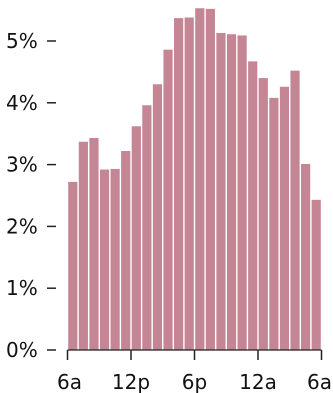 Image resolution: width=333 pixels, height=393 pixels. I want to click on bar-6p, so click(200, 179).